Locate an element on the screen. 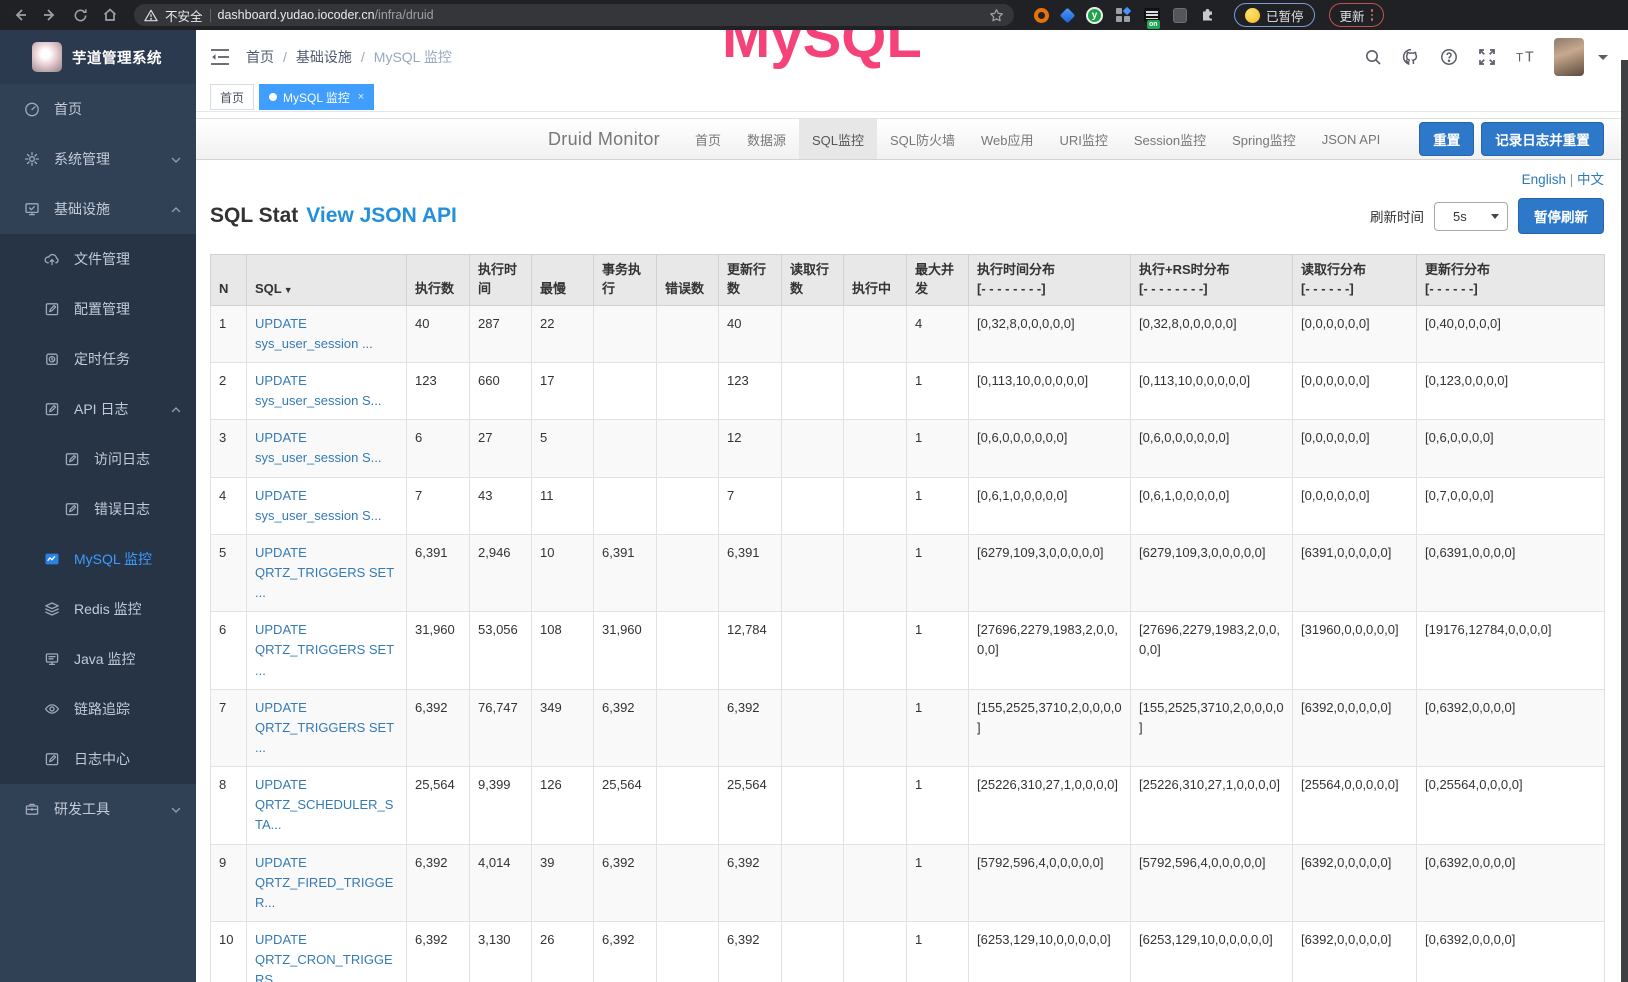 Image resolution: width=1628 pixels, height=982 pixels. column-header-最大并发: 最大并发 is located at coordinates (937, 280).